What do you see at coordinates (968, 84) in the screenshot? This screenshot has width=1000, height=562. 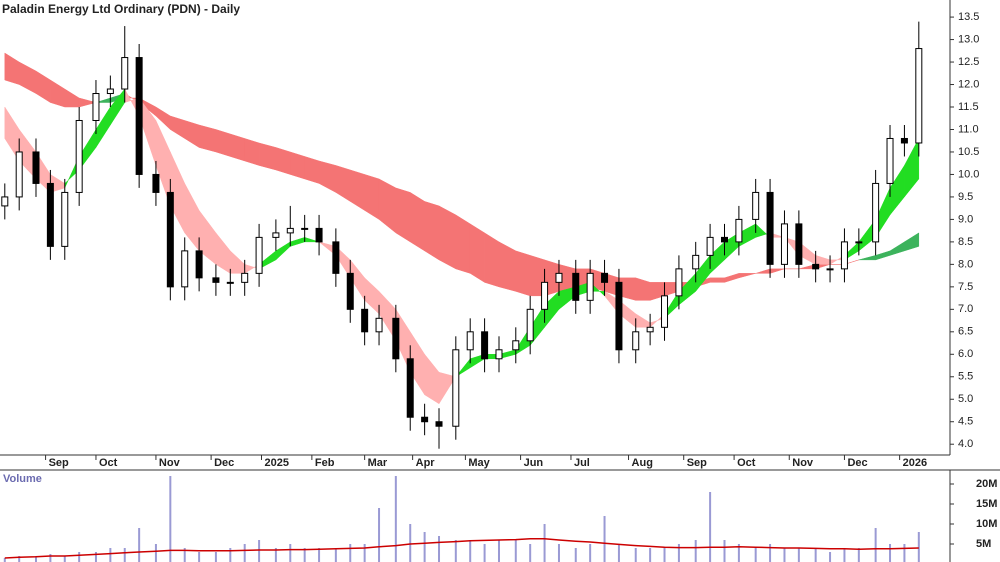 I see `y-tick-label: 12.0` at bounding box center [968, 84].